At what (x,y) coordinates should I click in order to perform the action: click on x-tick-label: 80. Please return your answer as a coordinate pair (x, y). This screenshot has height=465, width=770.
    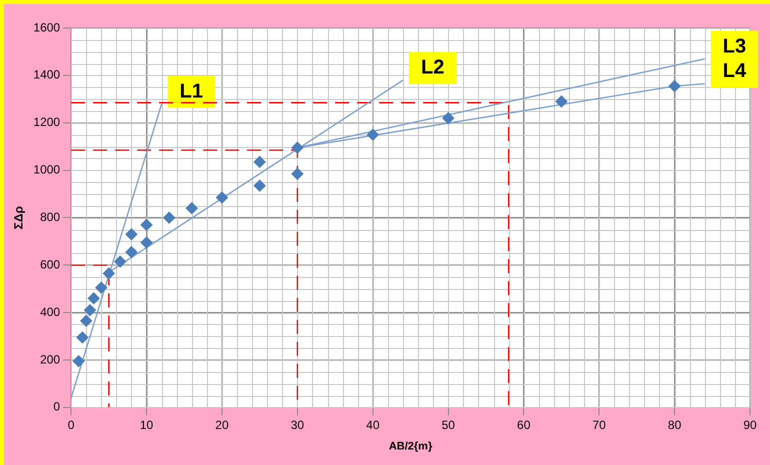
    Looking at the image, I should click on (675, 425).